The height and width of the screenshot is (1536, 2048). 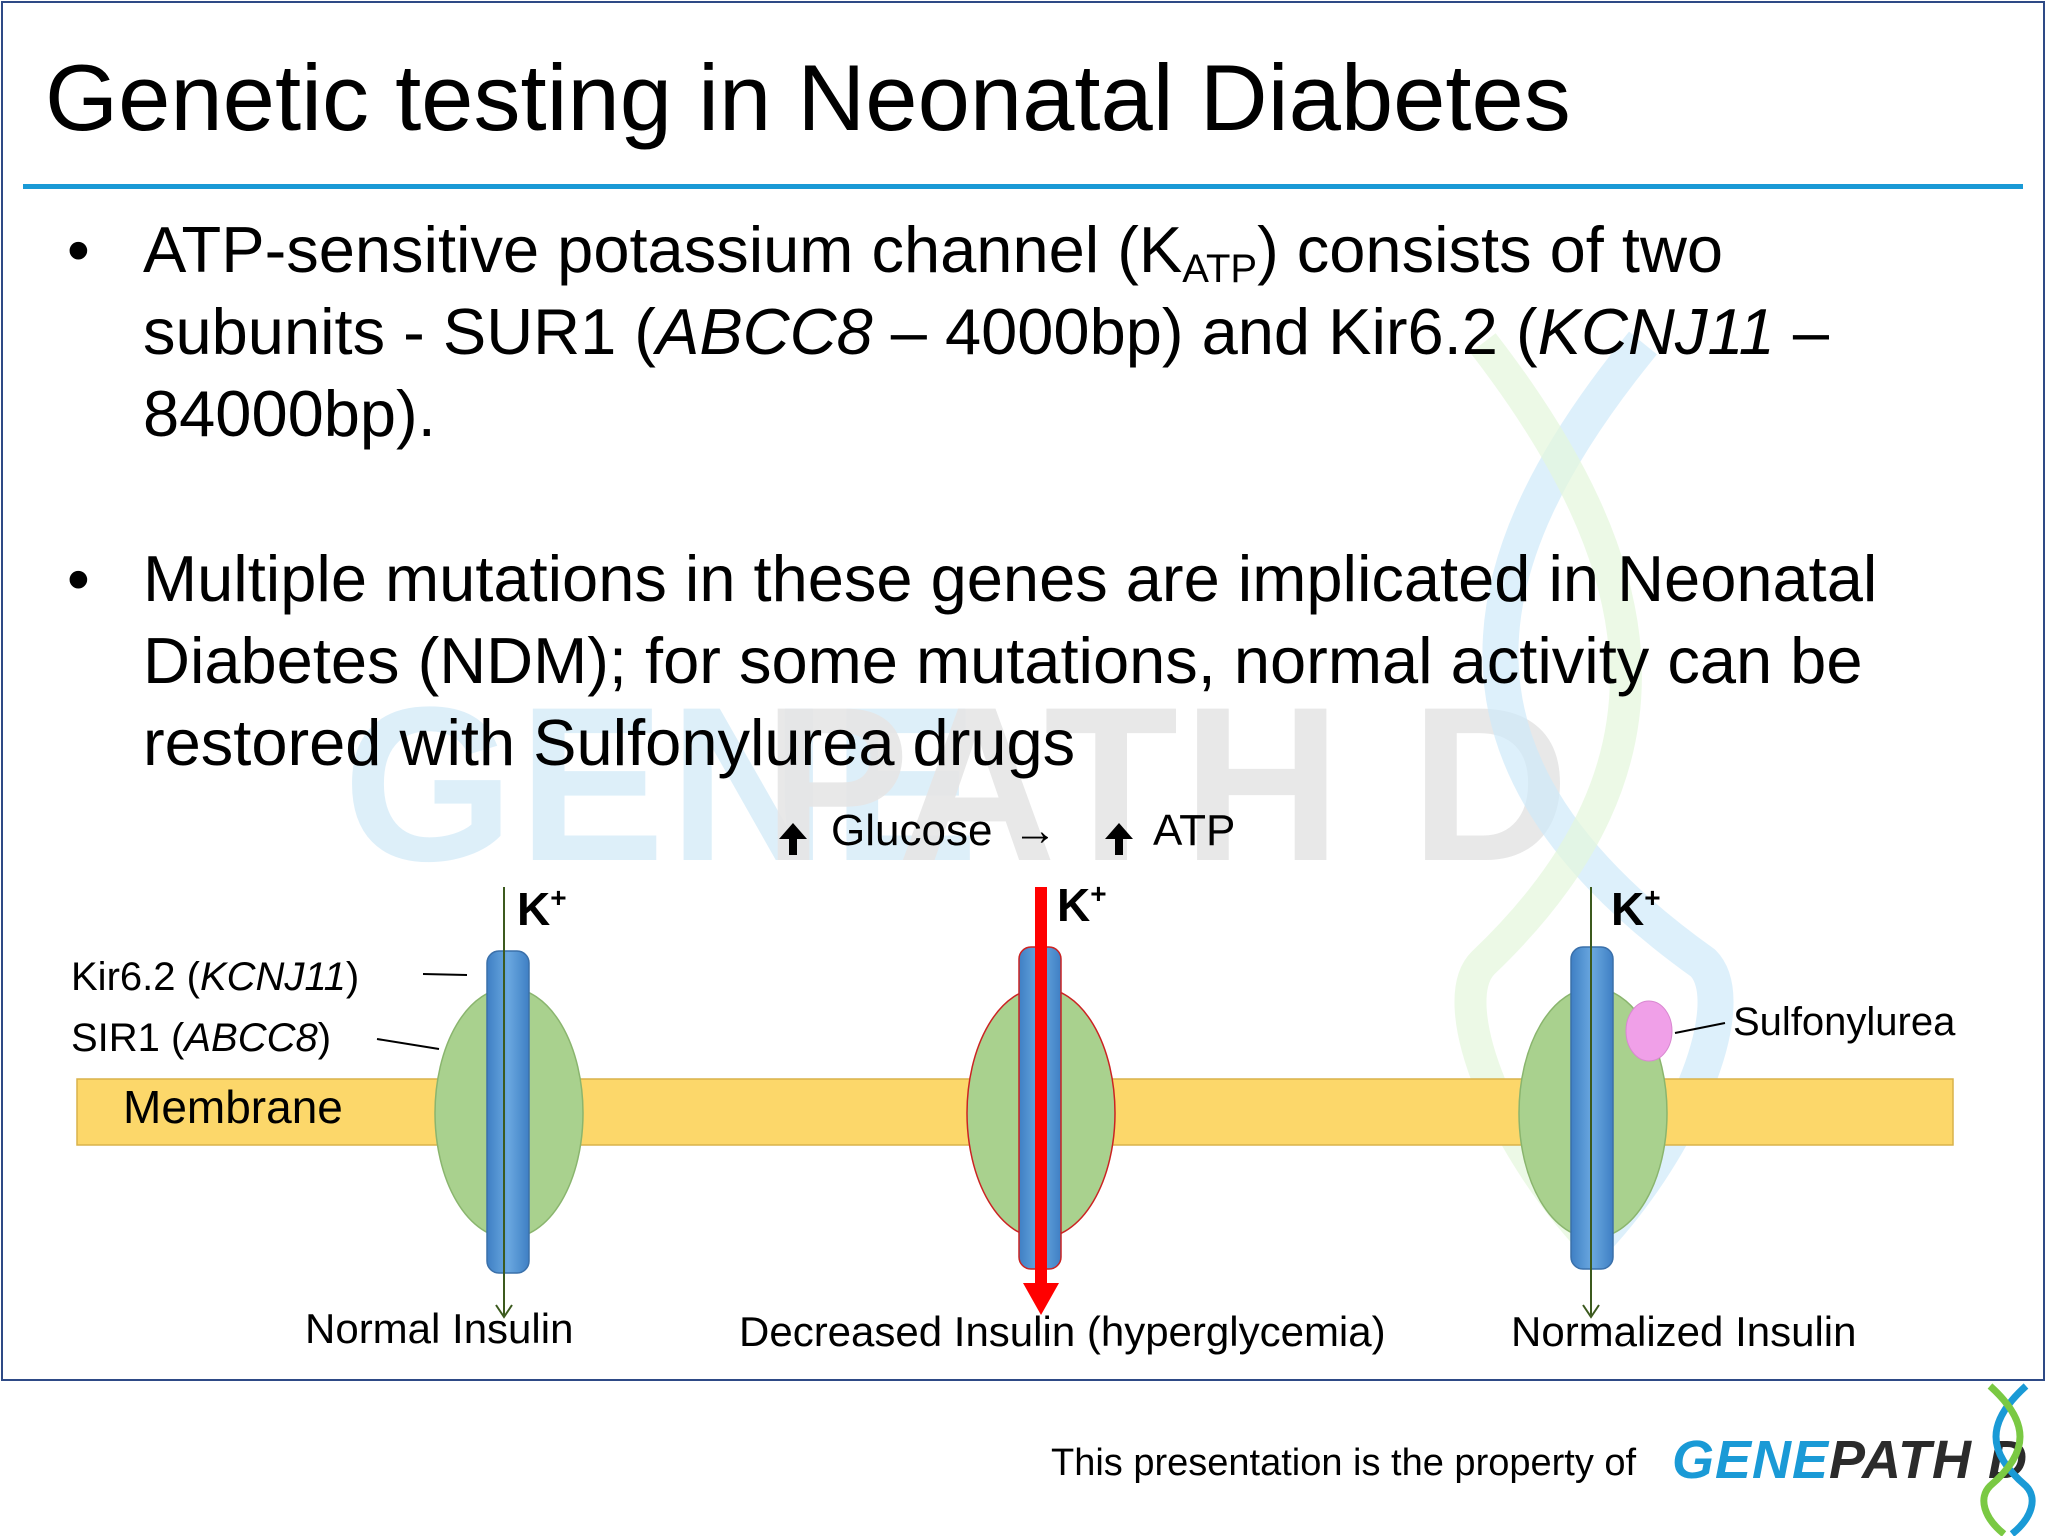 I want to click on text-run: Kir6.2 (, so click(x=136, y=977).